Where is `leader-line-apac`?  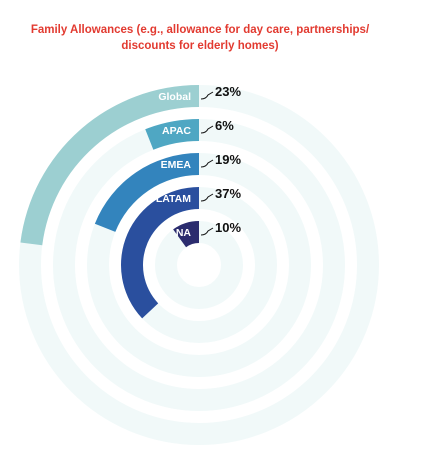 leader-line-apac is located at coordinates (207, 129).